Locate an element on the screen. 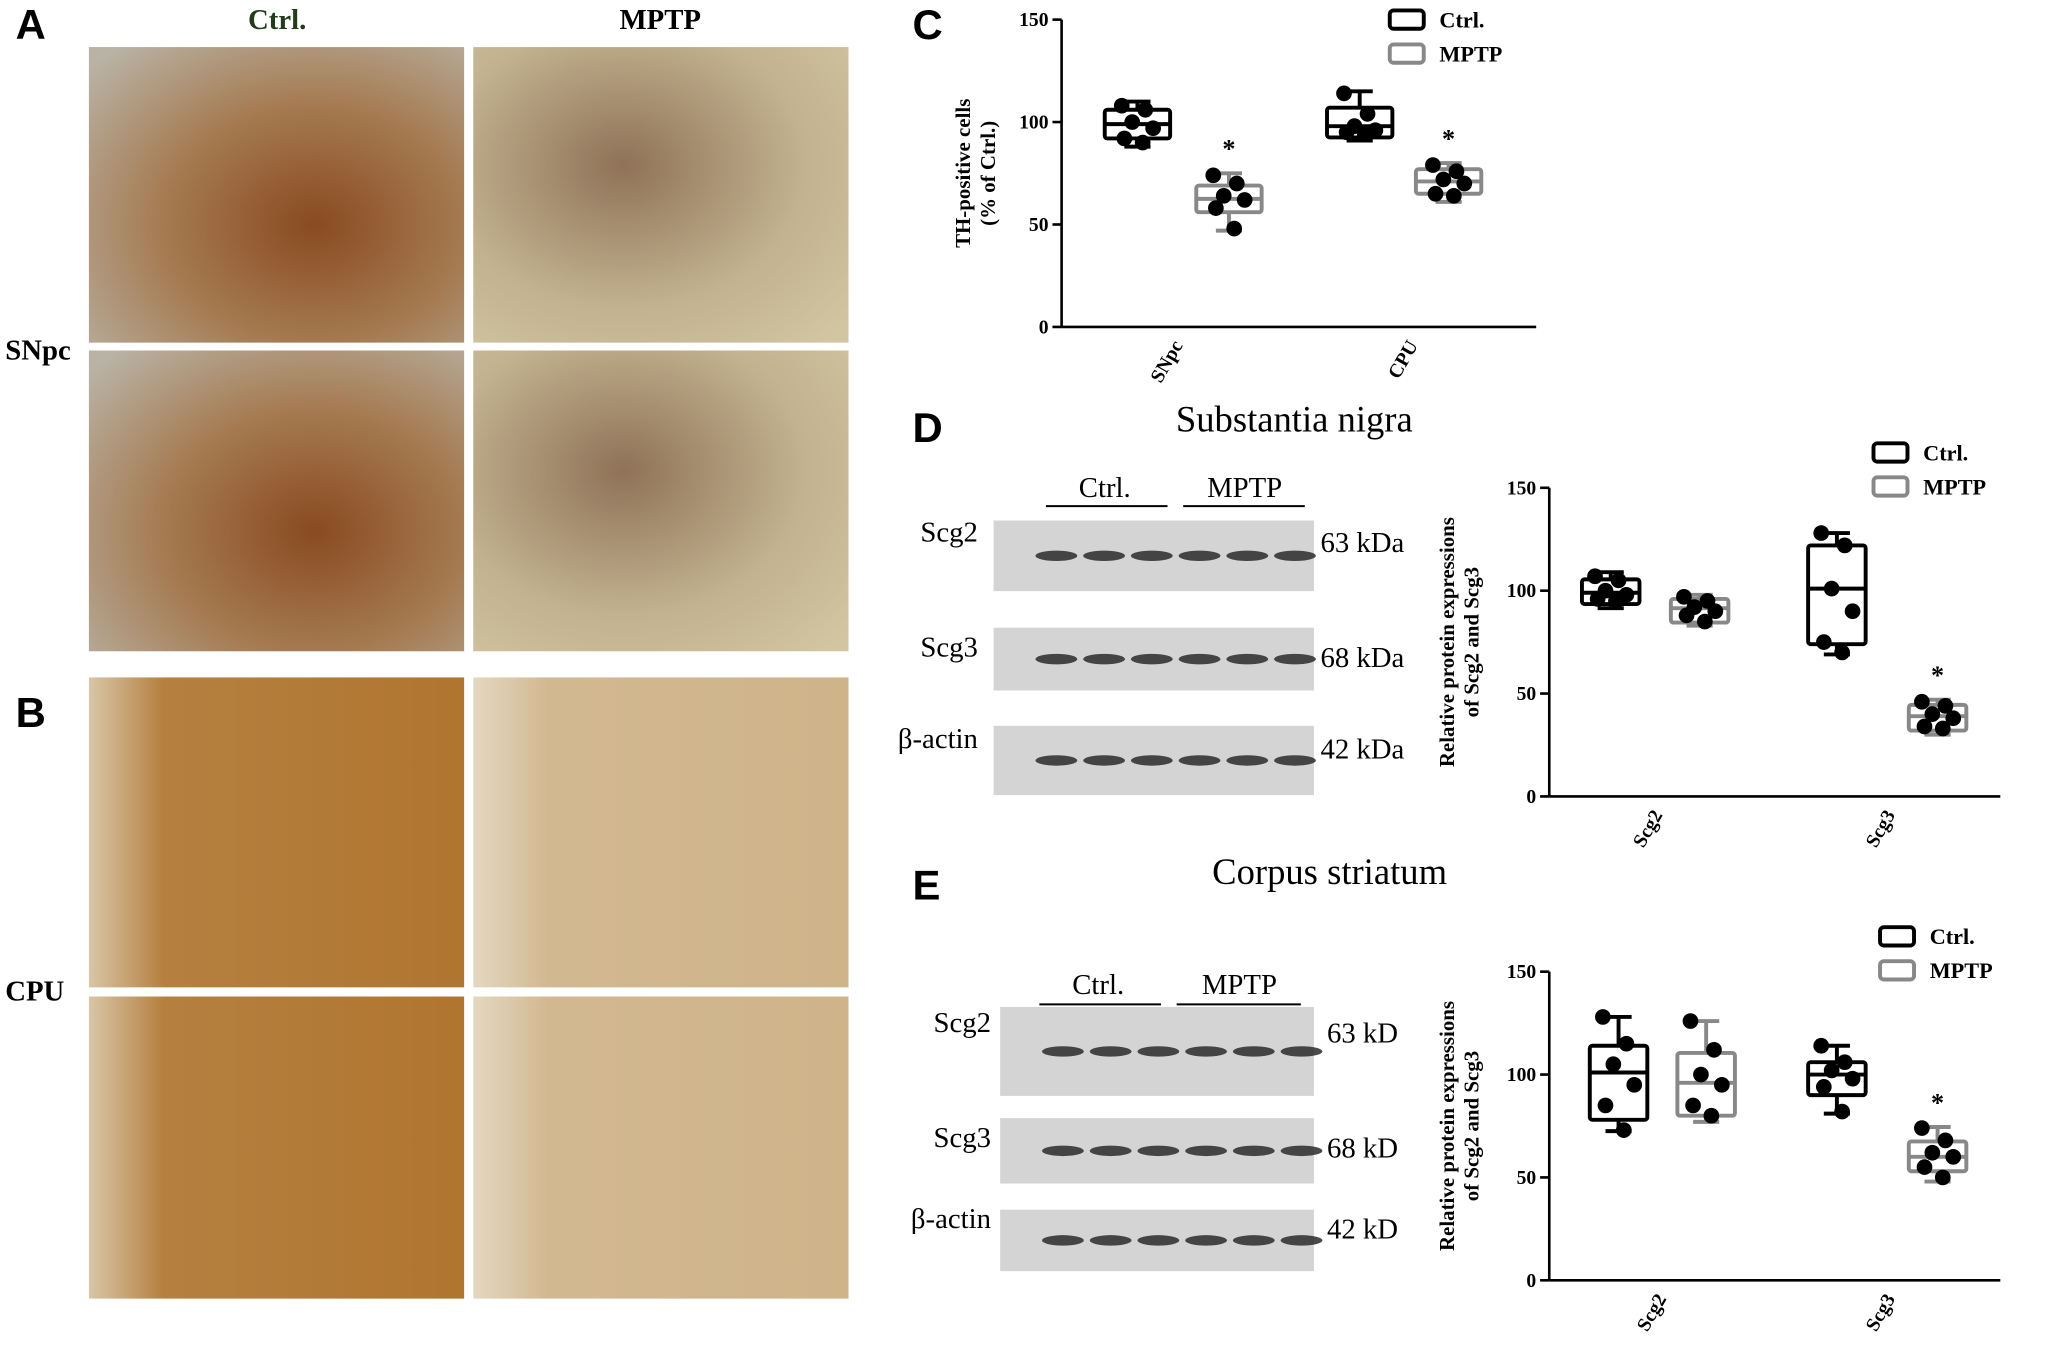 This screenshot has height=1347, width=2050. y-axis-label: (% of Ctrl.) is located at coordinates (988, 173).